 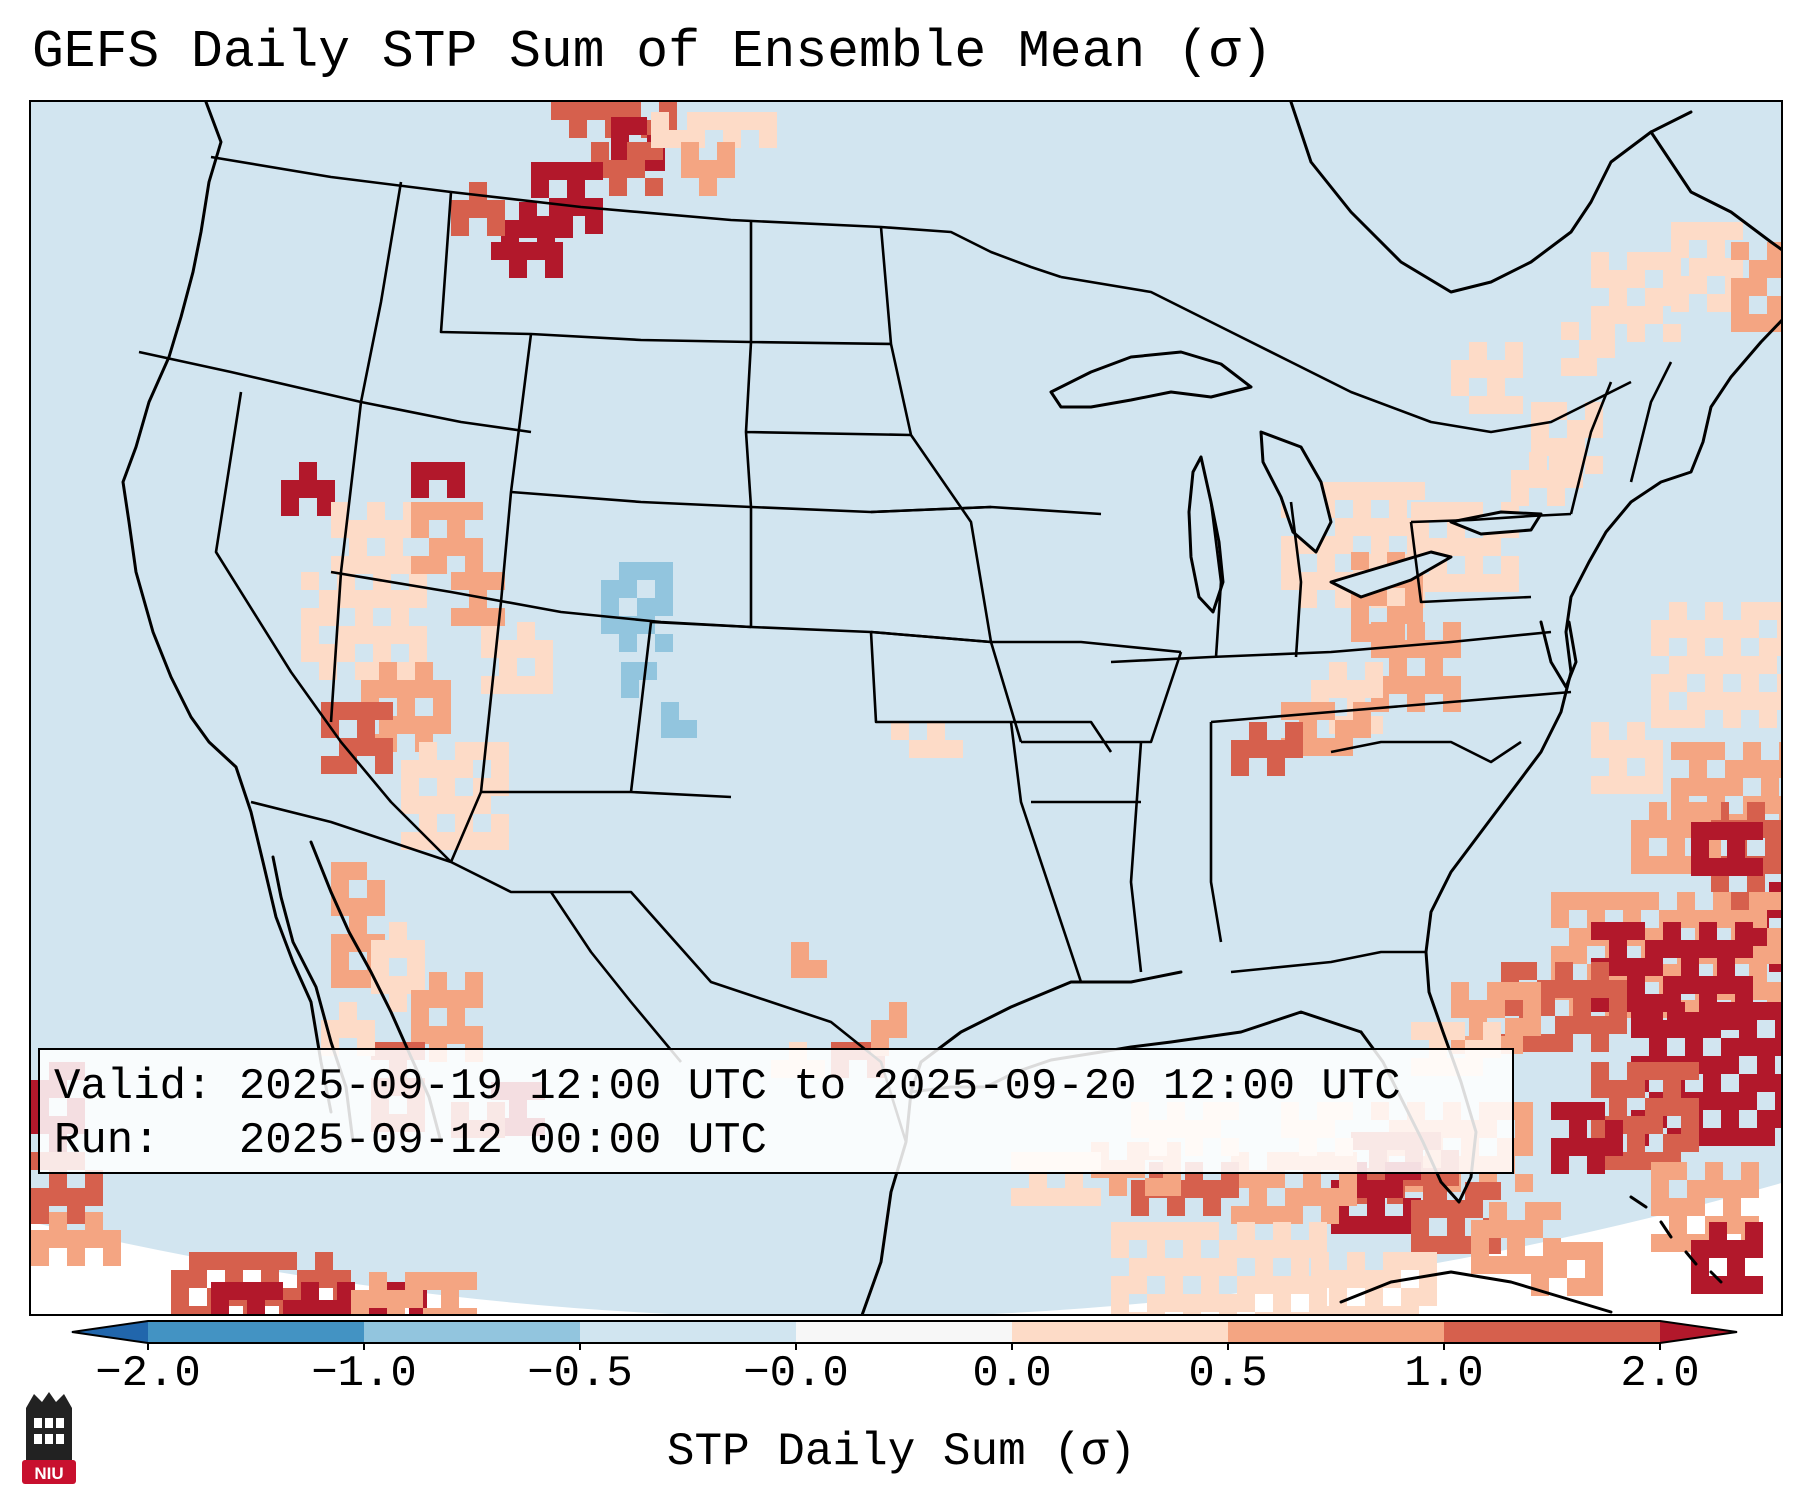 What do you see at coordinates (516, 468) in the screenshot?
I see `border-wy-co` at bounding box center [516, 468].